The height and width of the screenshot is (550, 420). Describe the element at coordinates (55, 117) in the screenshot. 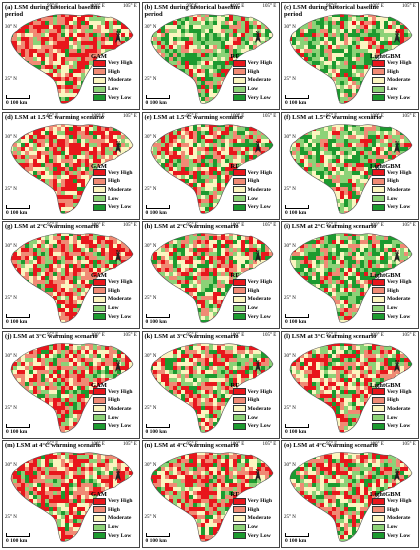

I see `panel-title: (d) LSM at 1.5°C warming scenario` at that location.